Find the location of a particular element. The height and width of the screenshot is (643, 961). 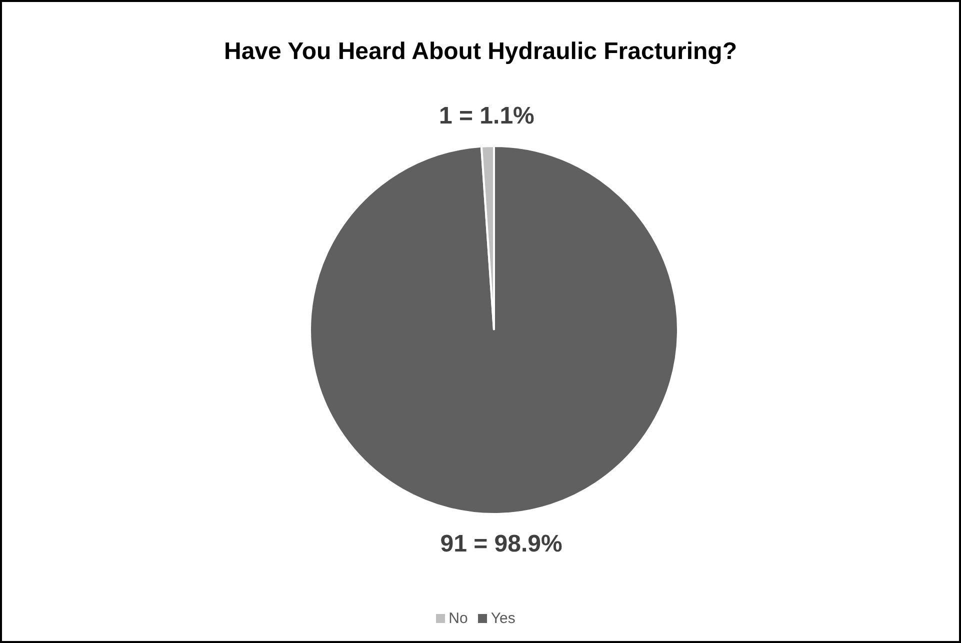

data-label: 1 = 1.1% is located at coordinates (486, 116).